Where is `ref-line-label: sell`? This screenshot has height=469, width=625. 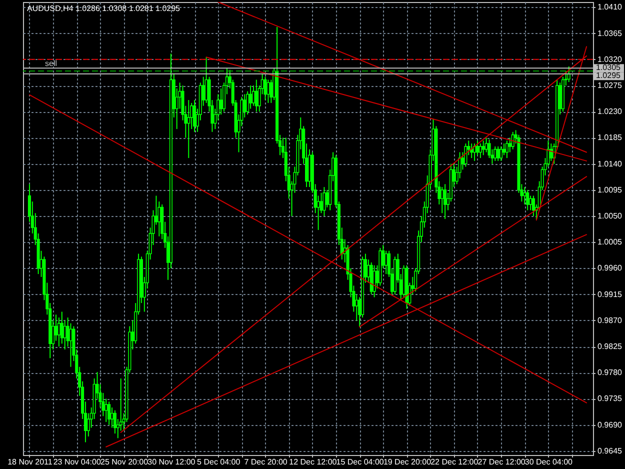
ref-line-label: sell is located at coordinates (51, 63).